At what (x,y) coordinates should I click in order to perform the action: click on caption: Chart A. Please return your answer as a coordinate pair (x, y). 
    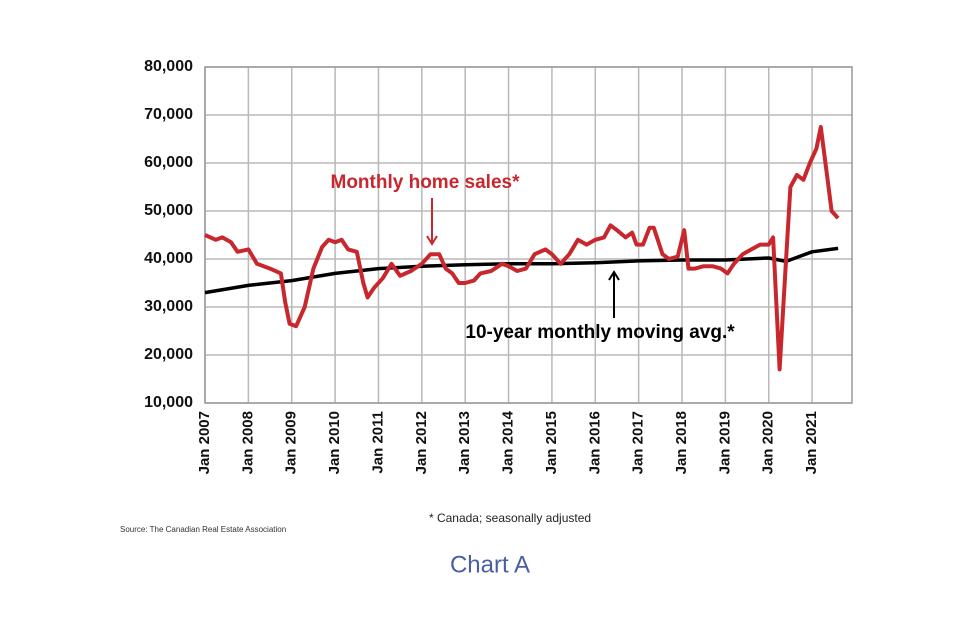
    Looking at the image, I should click on (490, 564).